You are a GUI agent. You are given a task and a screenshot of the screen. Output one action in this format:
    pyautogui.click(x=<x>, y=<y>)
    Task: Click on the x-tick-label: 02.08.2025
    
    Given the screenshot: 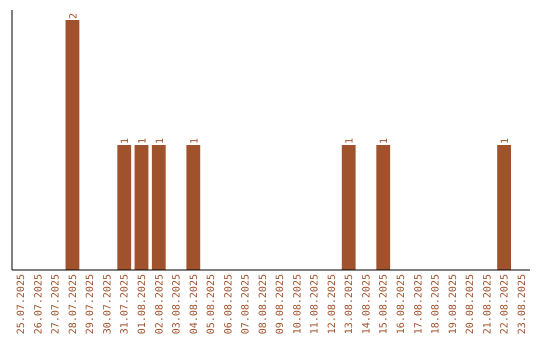 What is the action you would take?
    pyautogui.click(x=160, y=304)
    